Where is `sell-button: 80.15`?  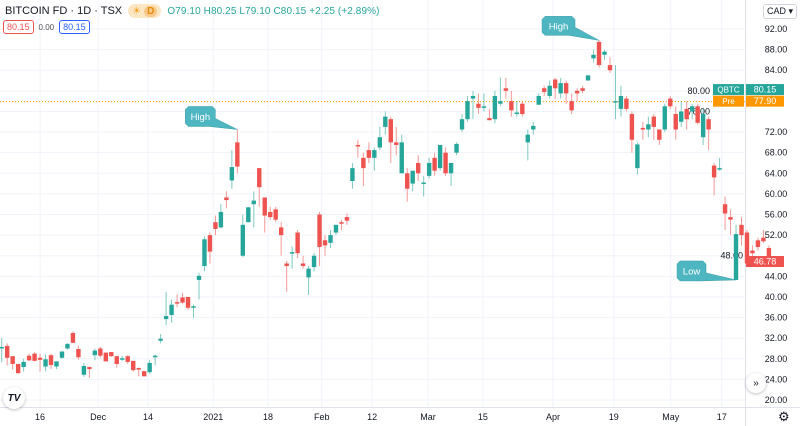 sell-button: 80.15 is located at coordinates (18, 27).